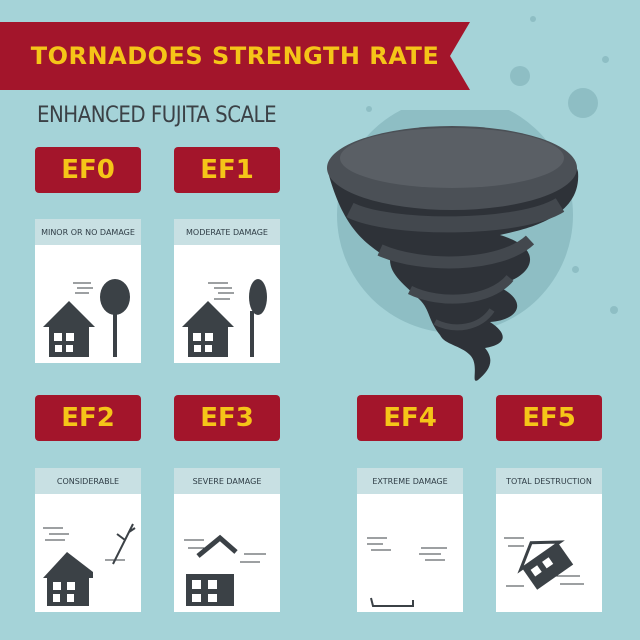 Image resolution: width=640 pixels, height=640 pixels. What do you see at coordinates (407, 572) in the screenshot?
I see `house-foundation-remains-icon` at bounding box center [407, 572].